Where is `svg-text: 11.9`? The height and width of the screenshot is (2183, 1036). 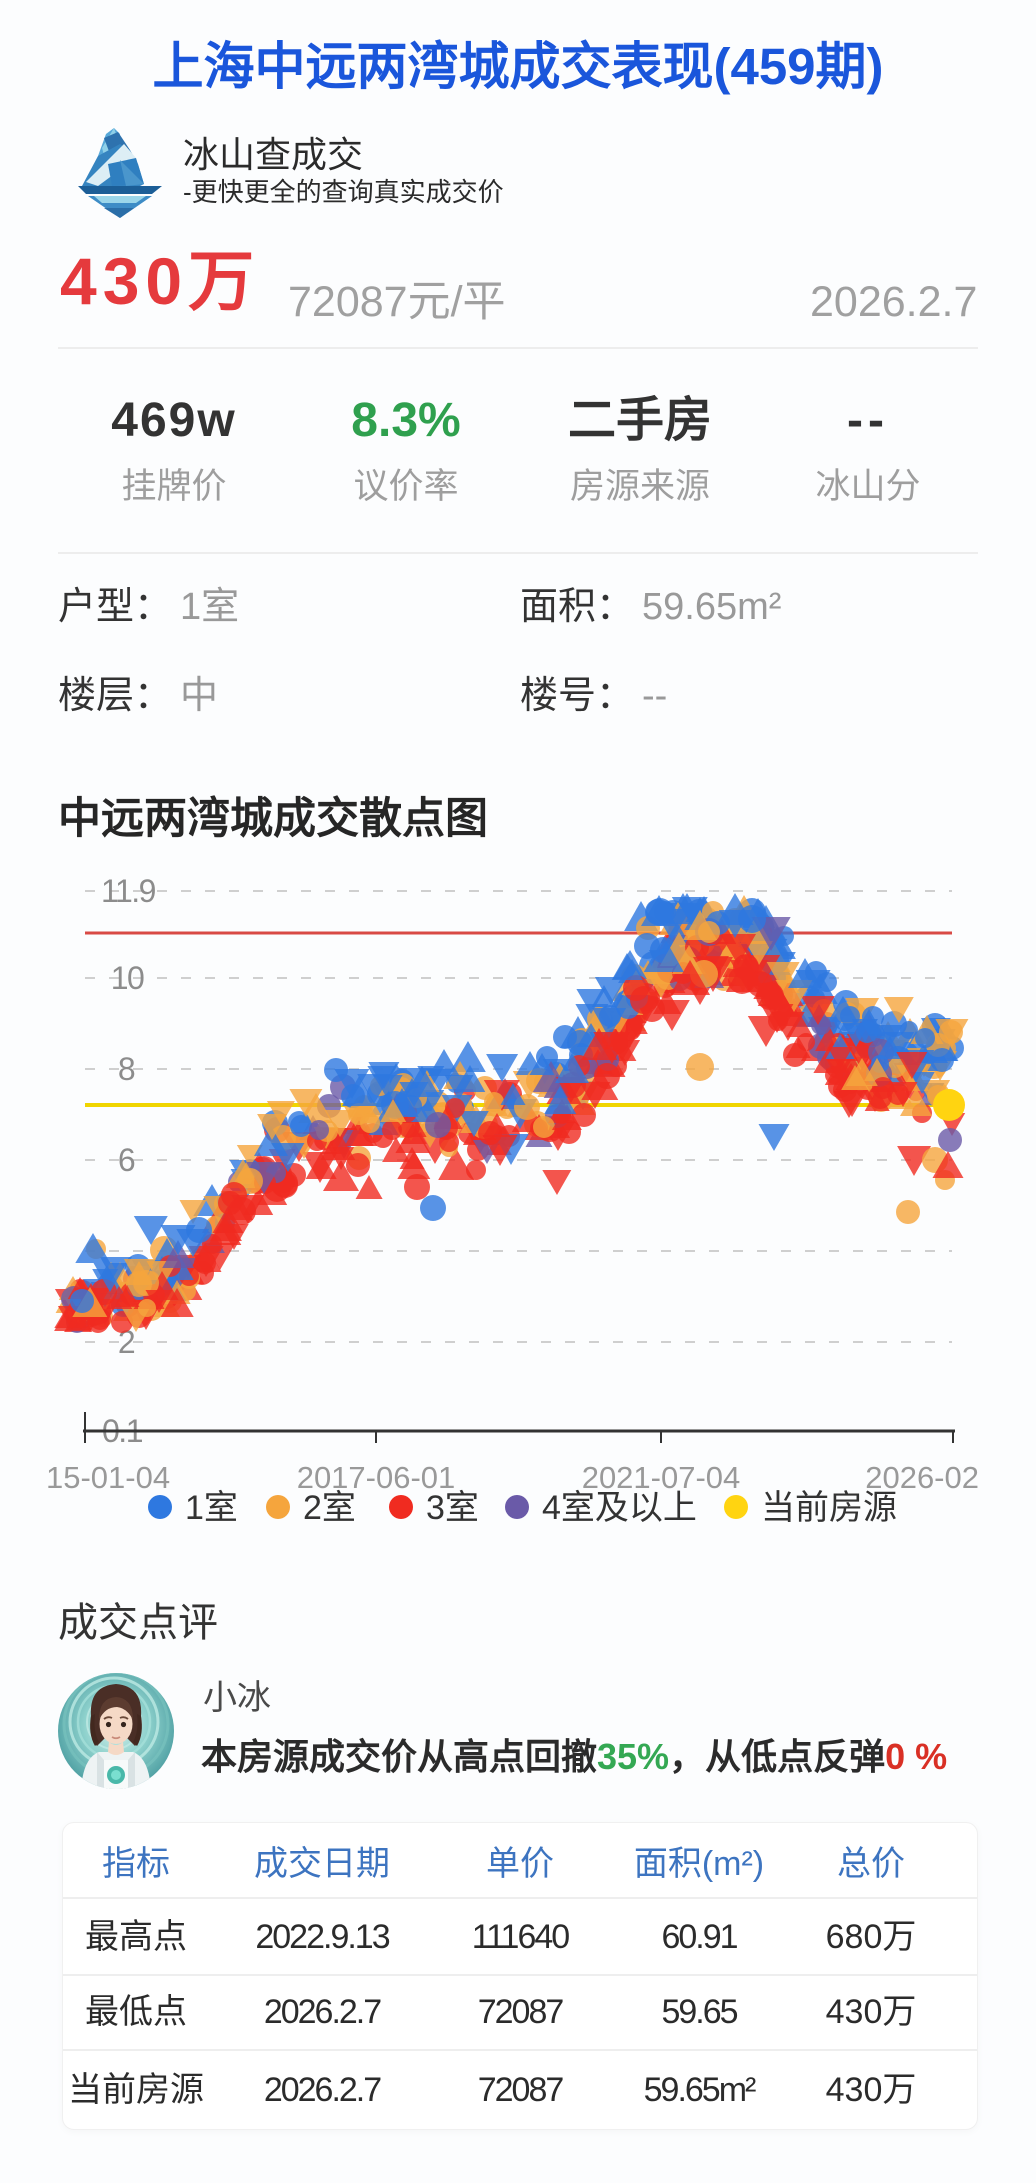
svg-text: 11.9 is located at coordinates (128, 891).